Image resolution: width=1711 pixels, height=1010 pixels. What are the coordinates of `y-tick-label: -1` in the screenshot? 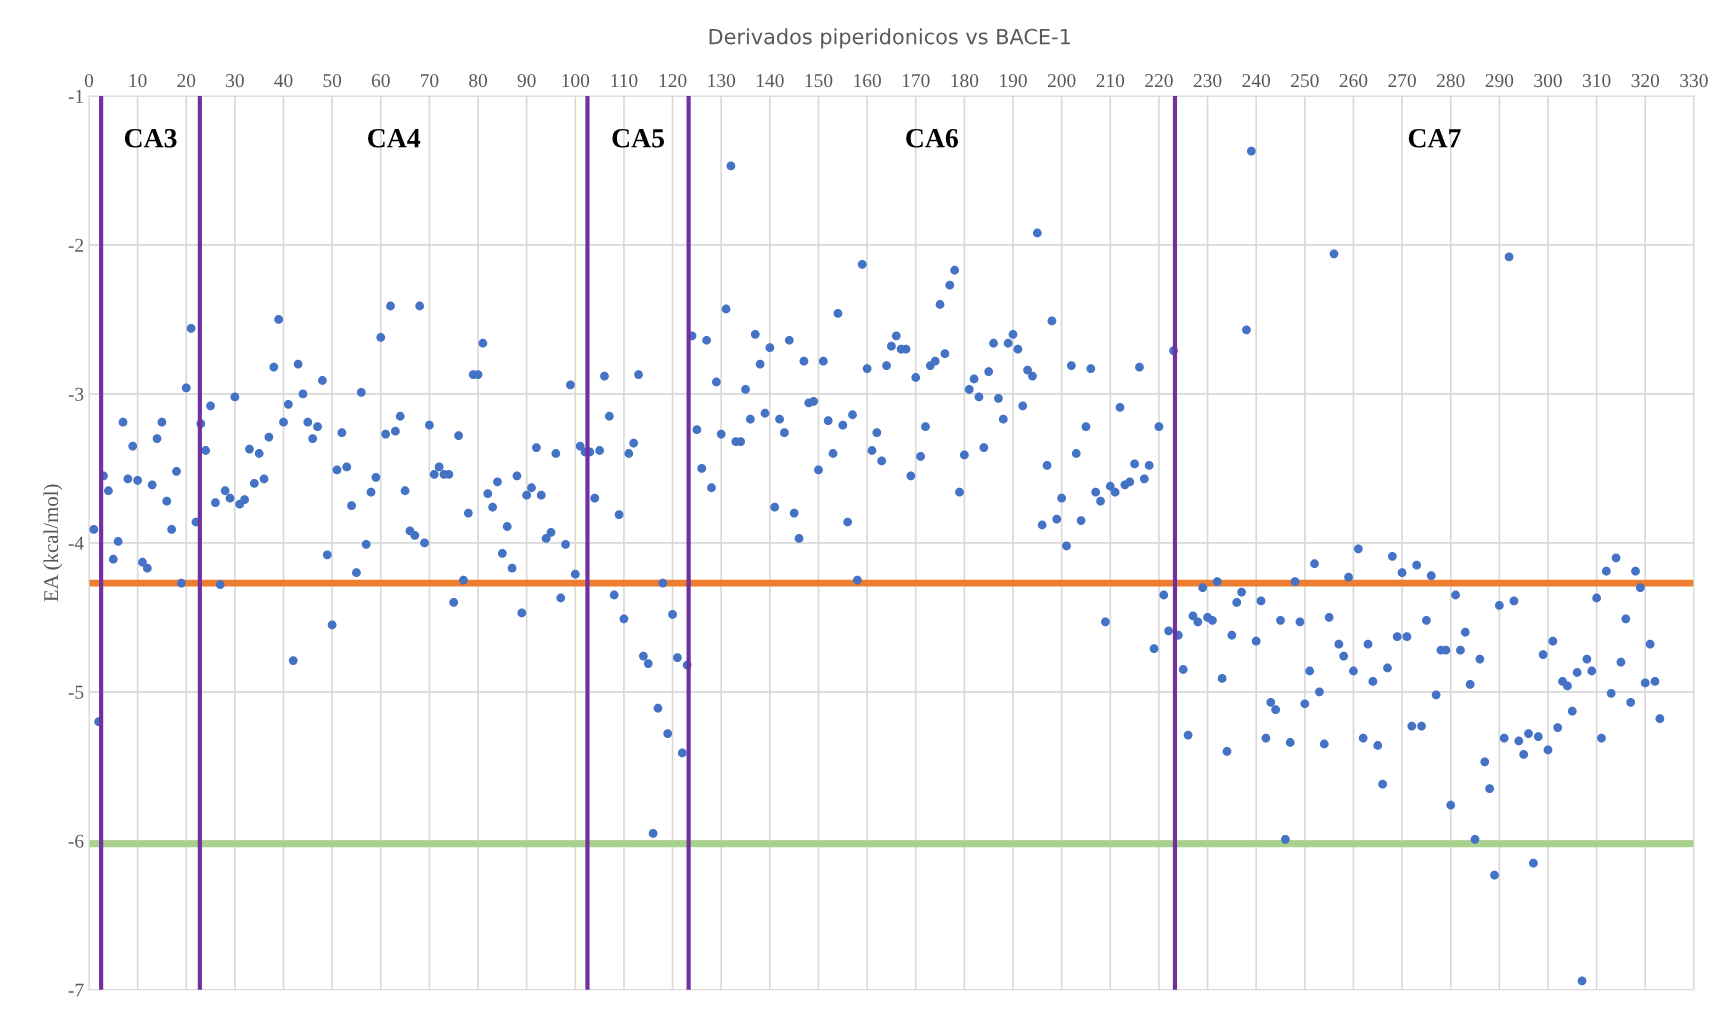 It's located at (75, 96).